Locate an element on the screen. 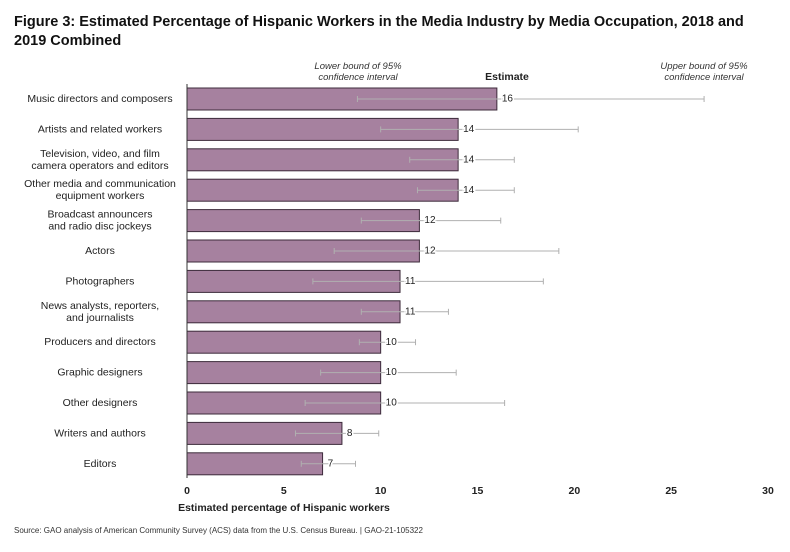  x-tick-label: 15 is located at coordinates (478, 491).